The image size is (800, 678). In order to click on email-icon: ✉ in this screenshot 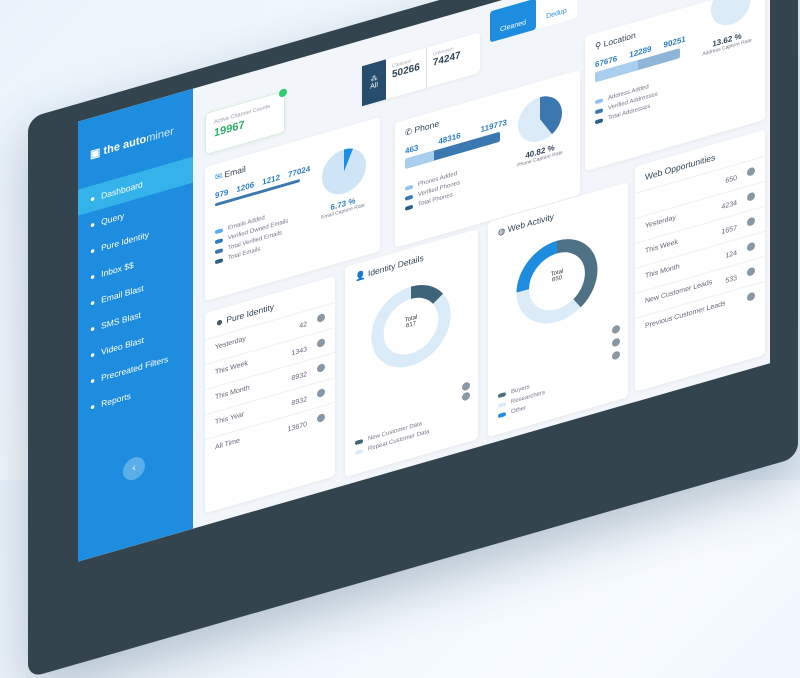, I will do `click(219, 176)`.